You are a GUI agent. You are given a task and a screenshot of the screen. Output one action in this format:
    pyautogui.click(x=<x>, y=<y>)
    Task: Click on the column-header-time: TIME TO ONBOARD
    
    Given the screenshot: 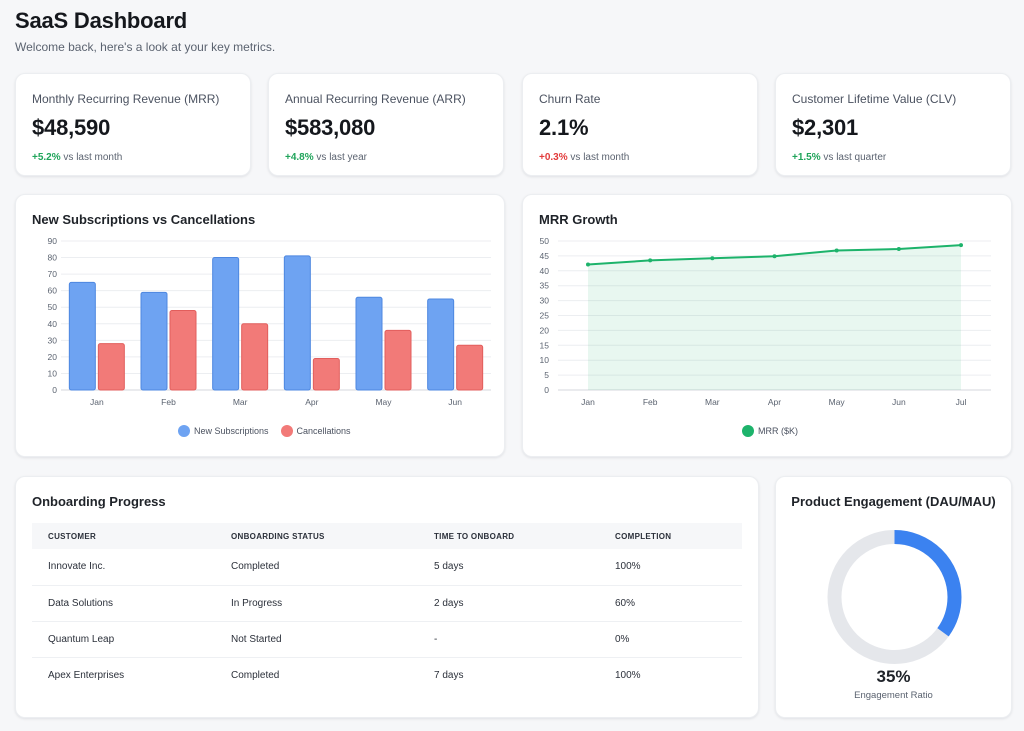 What is the action you would take?
    pyautogui.click(x=508, y=536)
    